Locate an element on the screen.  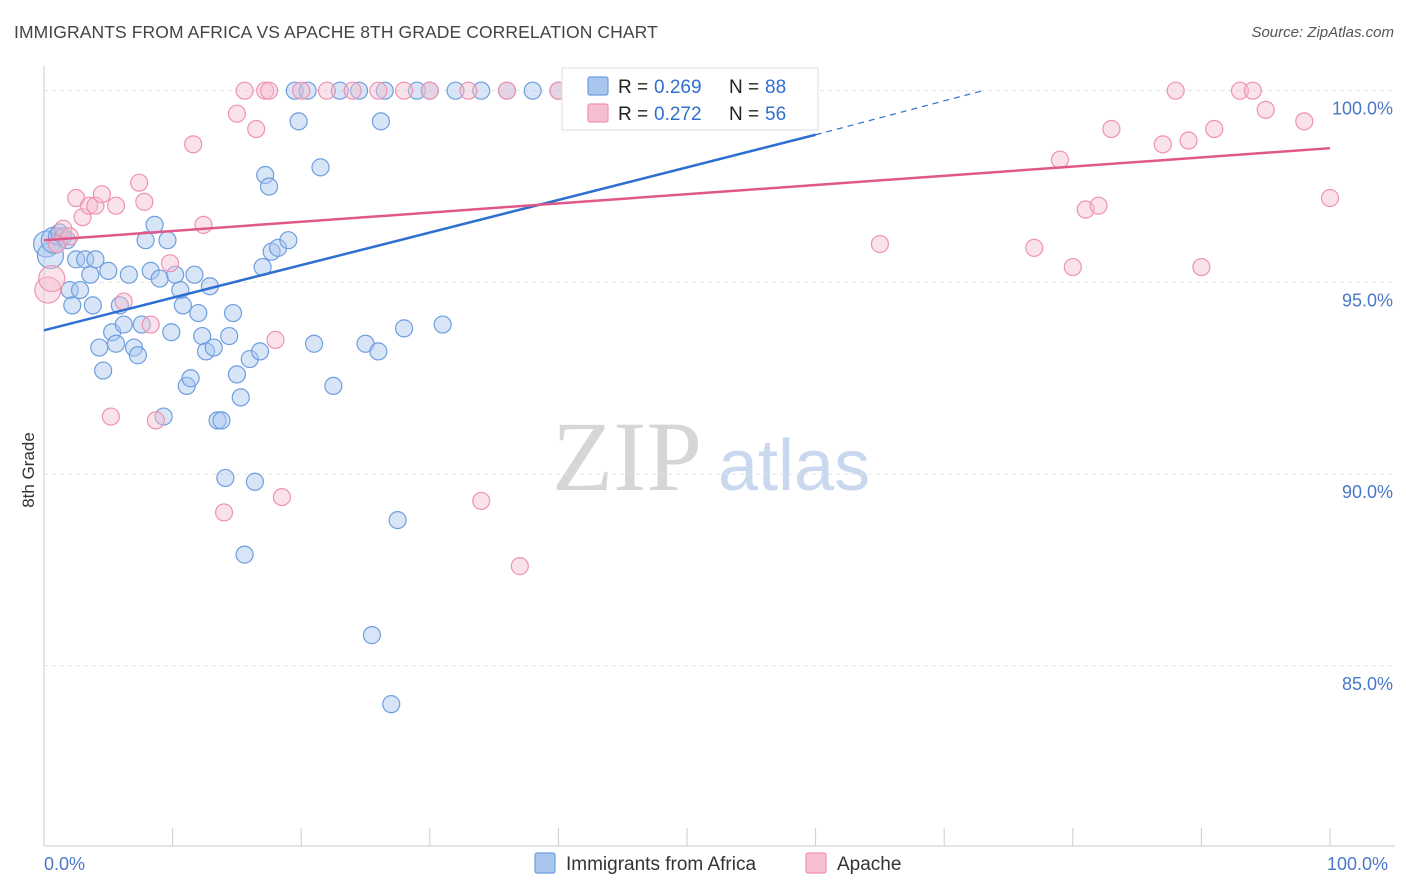
bottom-legend-swatch-apache is located at coordinates (816, 863).